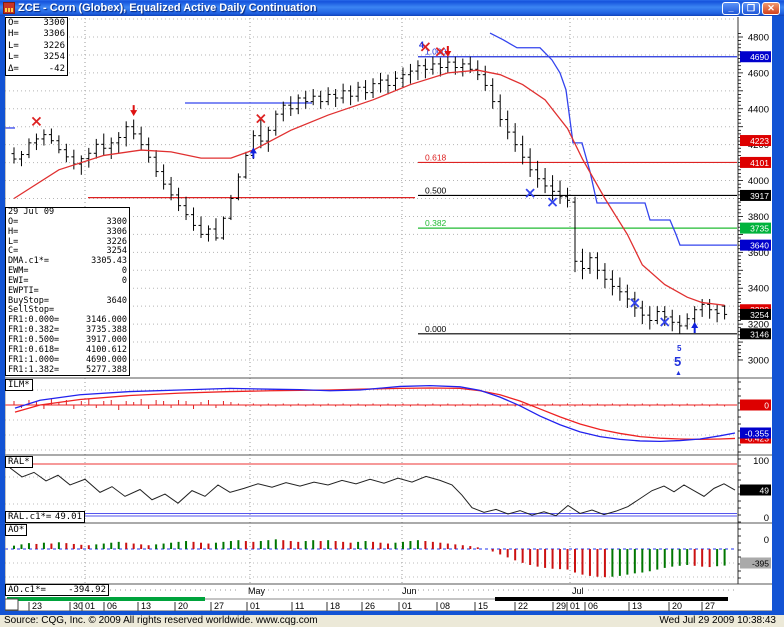 This screenshot has height=627, width=784. I want to click on data-row: SellStop=, so click(31, 310).